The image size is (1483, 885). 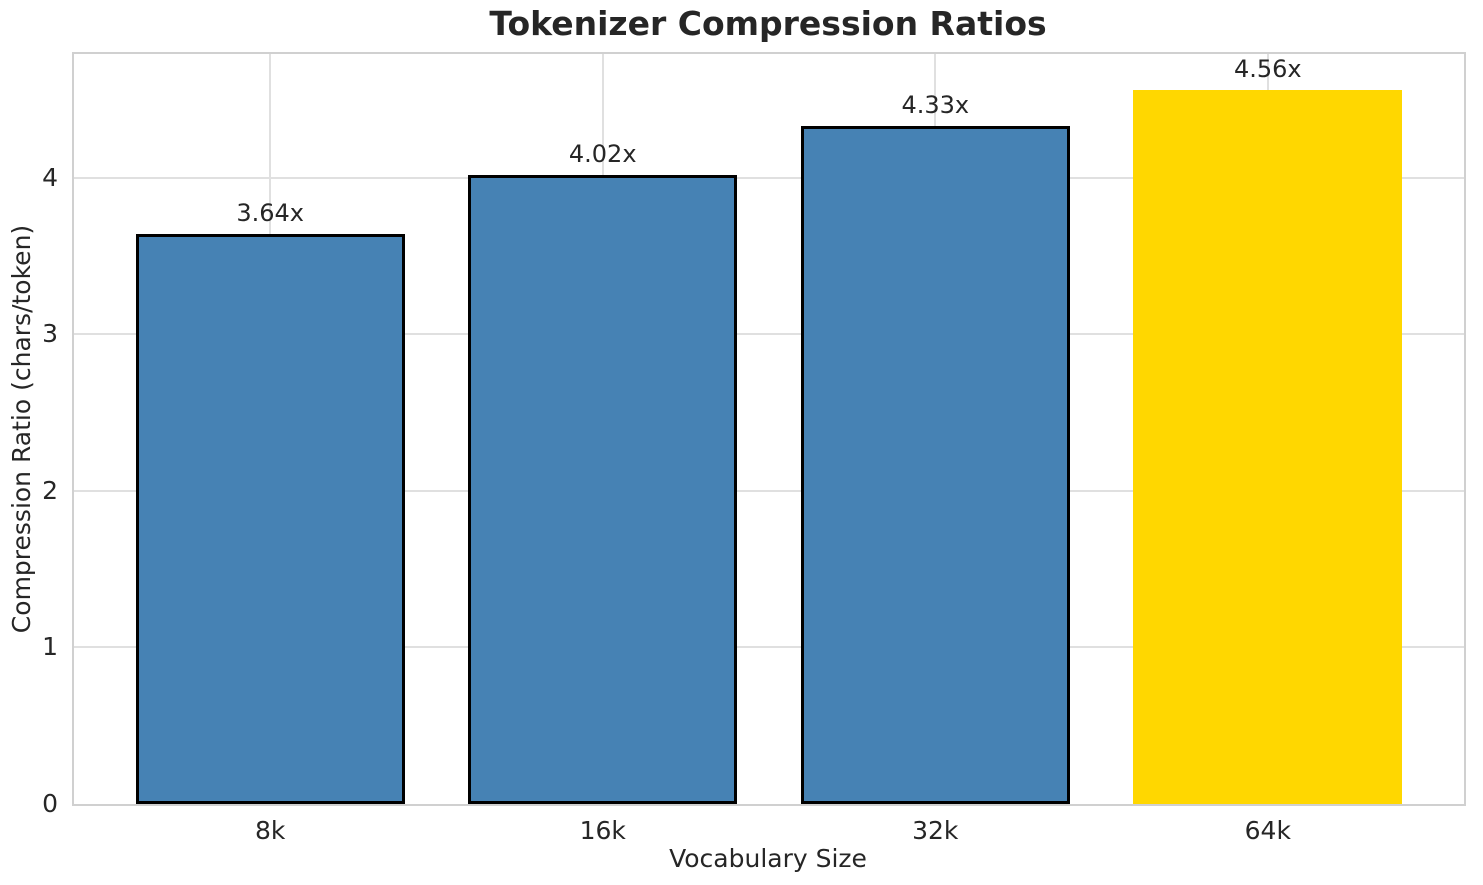 What do you see at coordinates (21, 429) in the screenshot?
I see `y-axis-label: Compression Ratio (chars/token)` at bounding box center [21, 429].